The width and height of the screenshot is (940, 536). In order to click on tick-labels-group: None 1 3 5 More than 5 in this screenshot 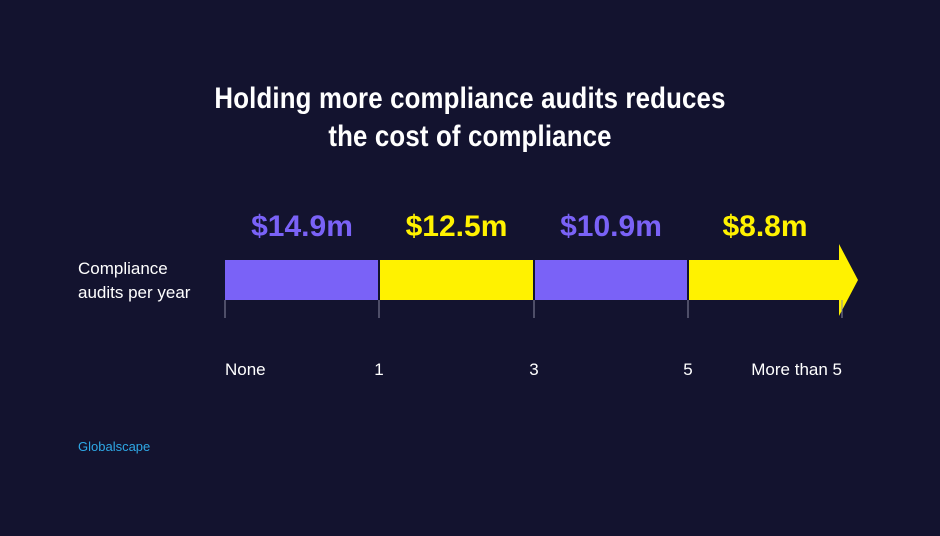, I will do `click(533, 369)`.